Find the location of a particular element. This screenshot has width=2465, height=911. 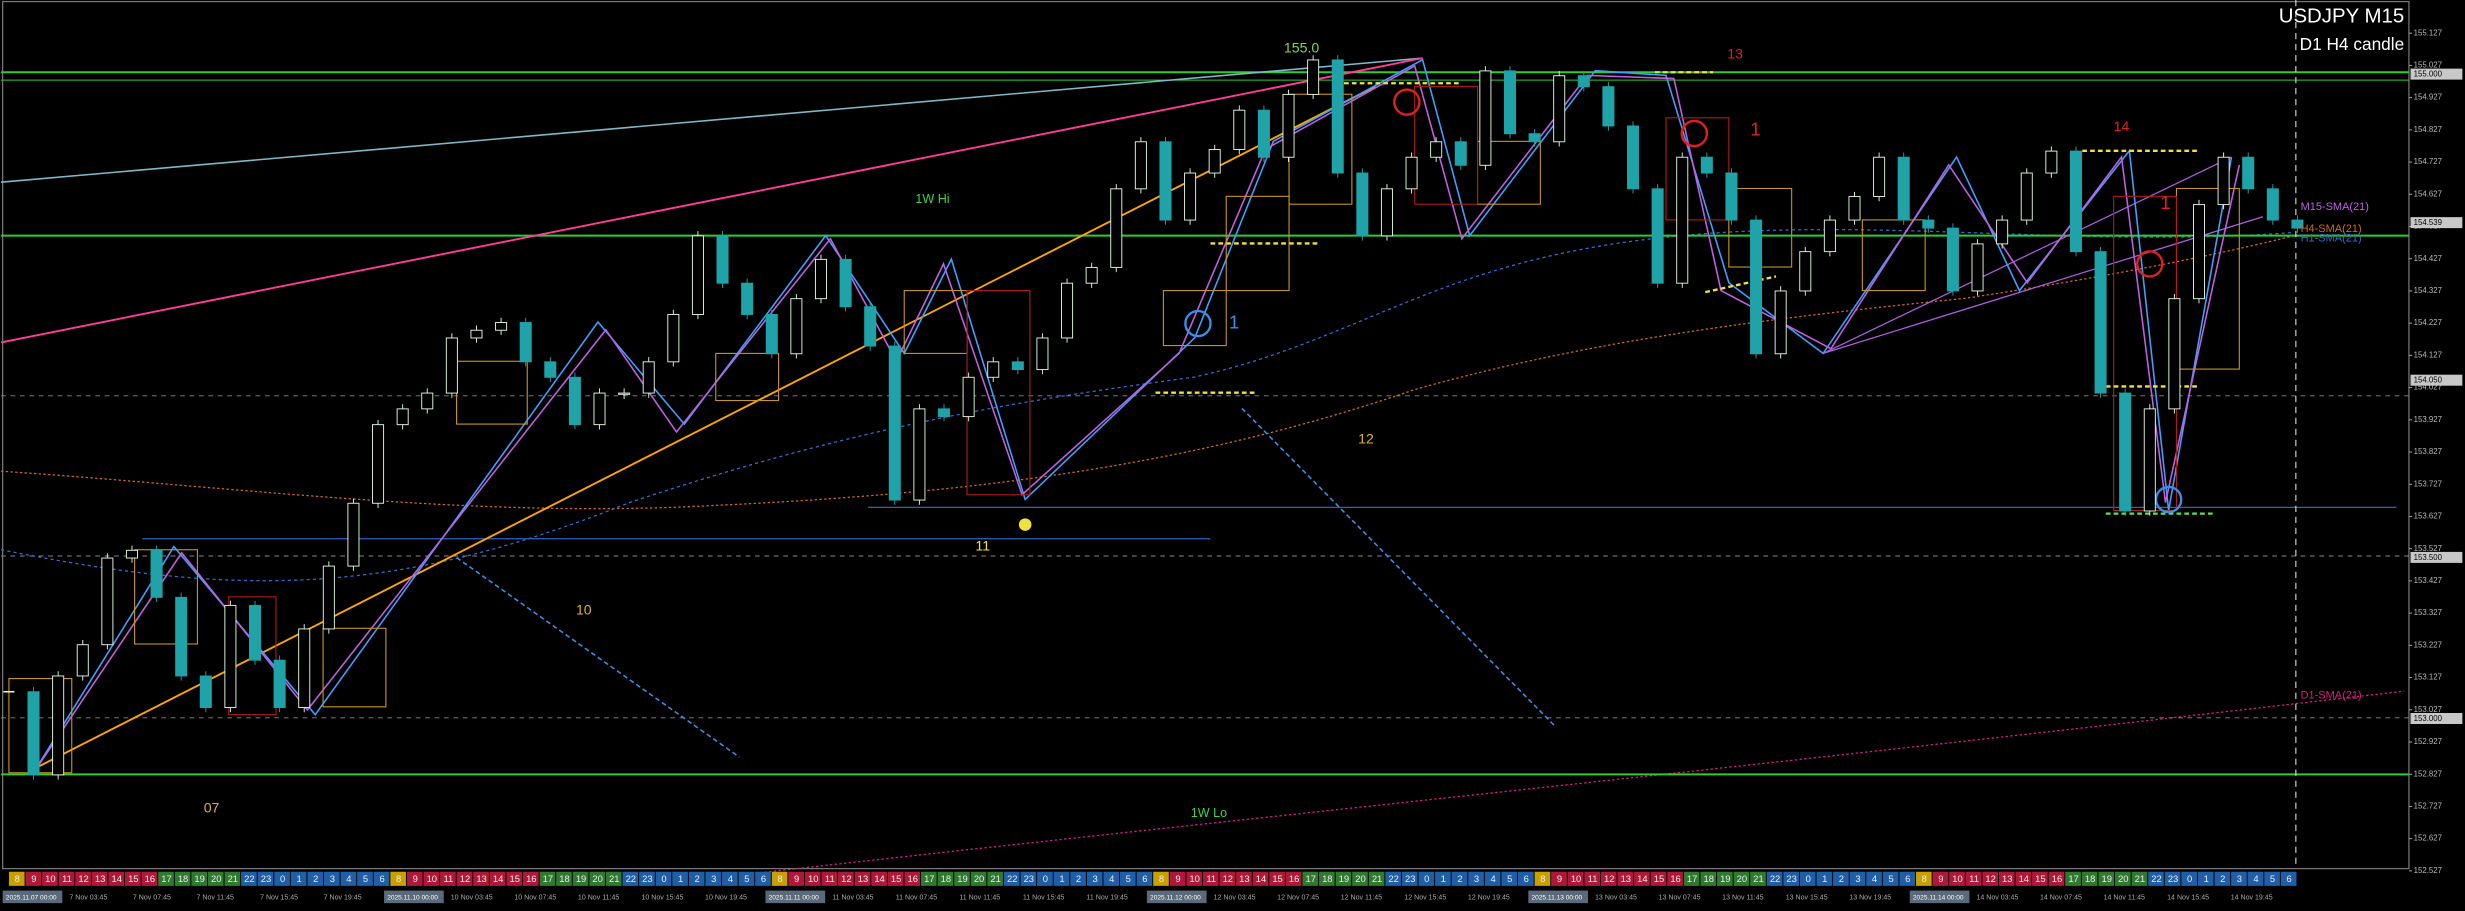

y-tick-label: 153.327 is located at coordinates (2428, 612).